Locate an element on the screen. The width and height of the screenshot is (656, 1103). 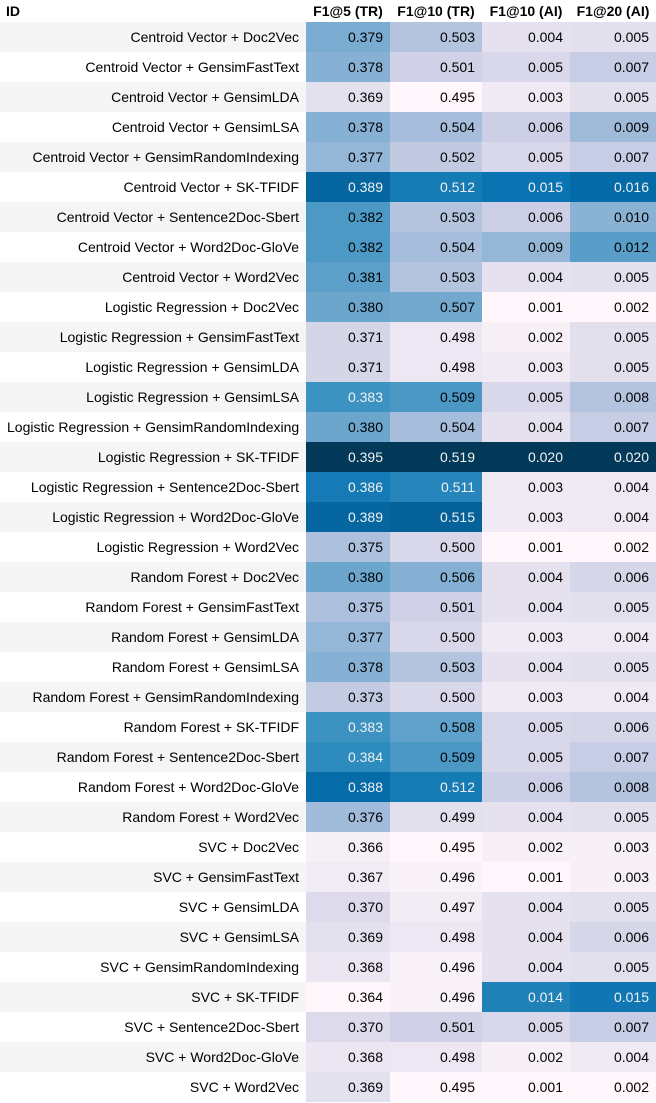
value-cell: 0.376 is located at coordinates (348, 817).